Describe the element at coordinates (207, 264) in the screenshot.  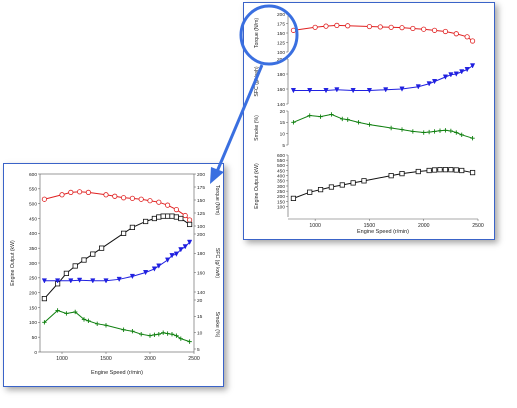
I see `right-axis-1: 140 160 180 200 SFC (g/ kwh)` at that location.